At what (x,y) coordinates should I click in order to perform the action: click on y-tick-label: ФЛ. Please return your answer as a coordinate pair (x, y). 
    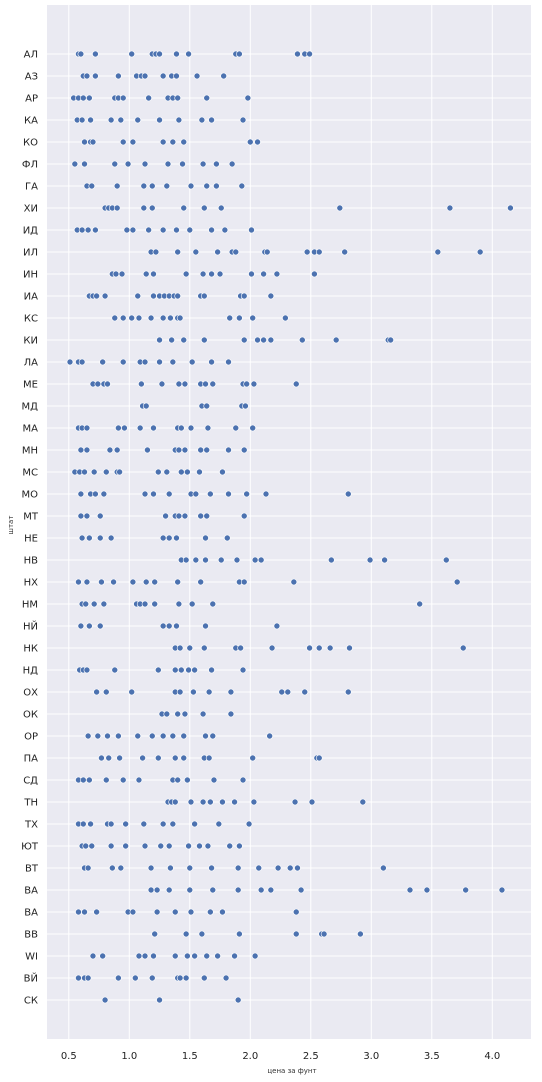
    Looking at the image, I should click on (30, 165).